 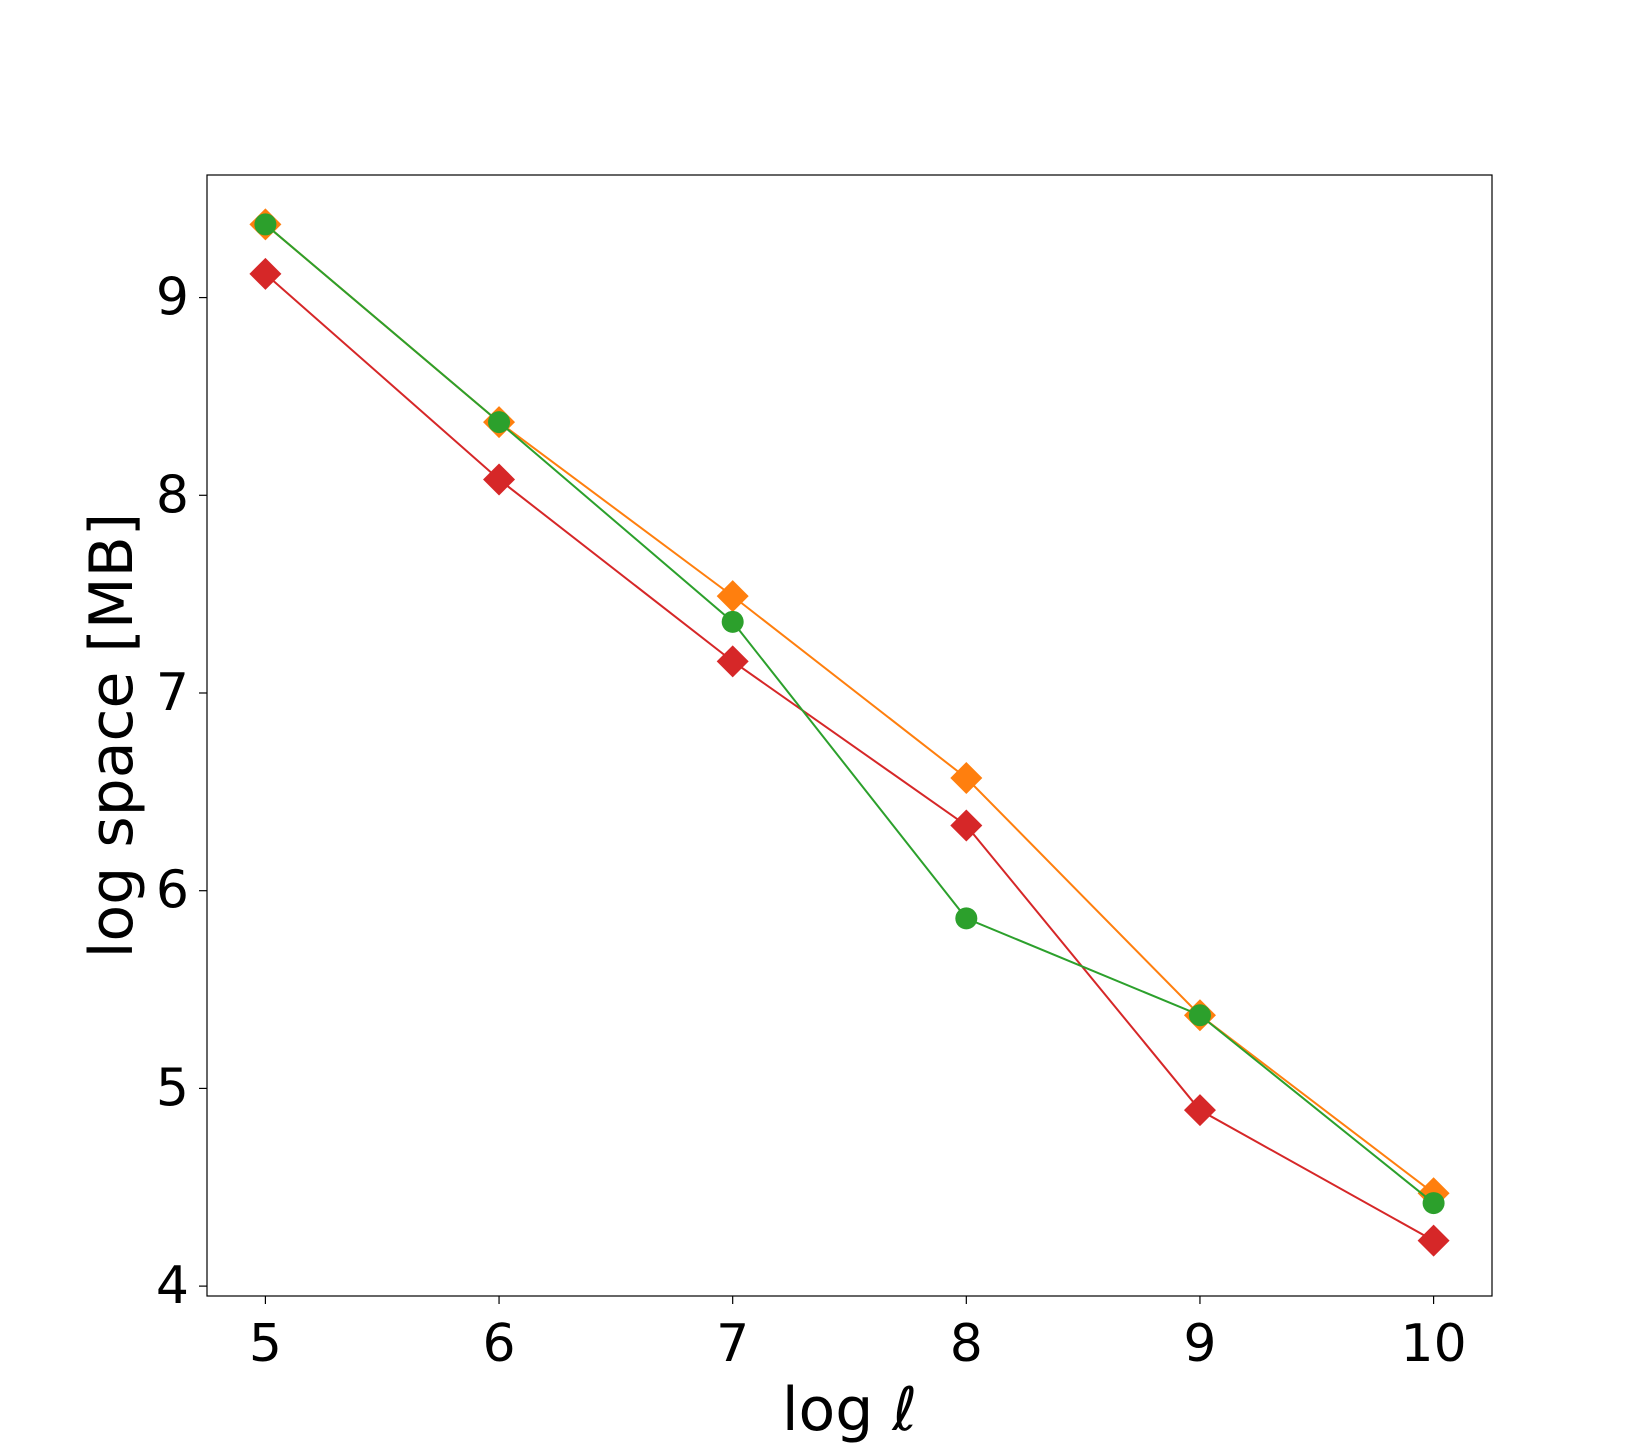 What do you see at coordinates (732, 1344) in the screenshot?
I see `x-tick-label: 7` at bounding box center [732, 1344].